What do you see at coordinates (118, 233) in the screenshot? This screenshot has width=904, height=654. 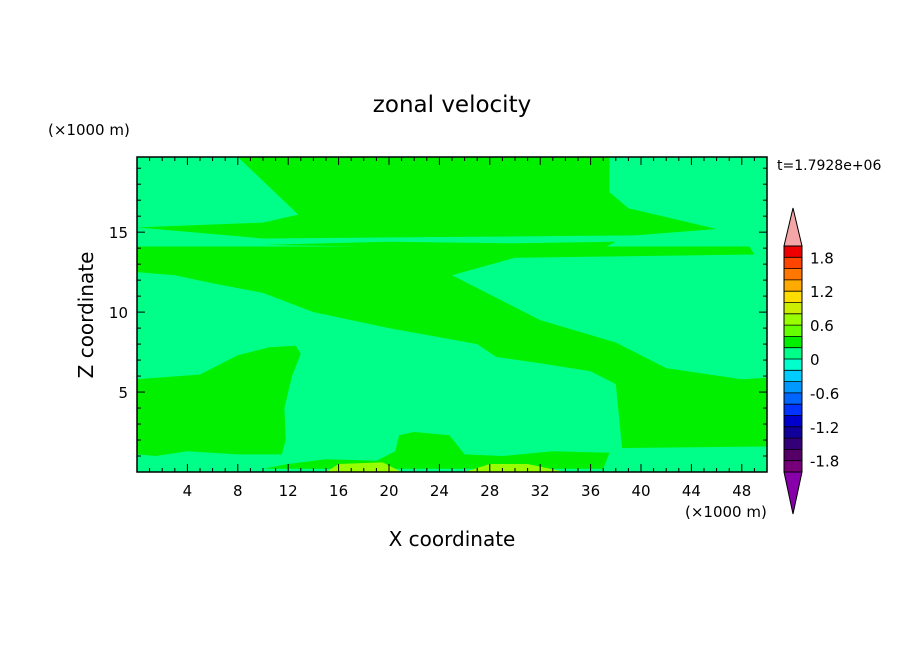 I see `y-tick-label: 15` at bounding box center [118, 233].